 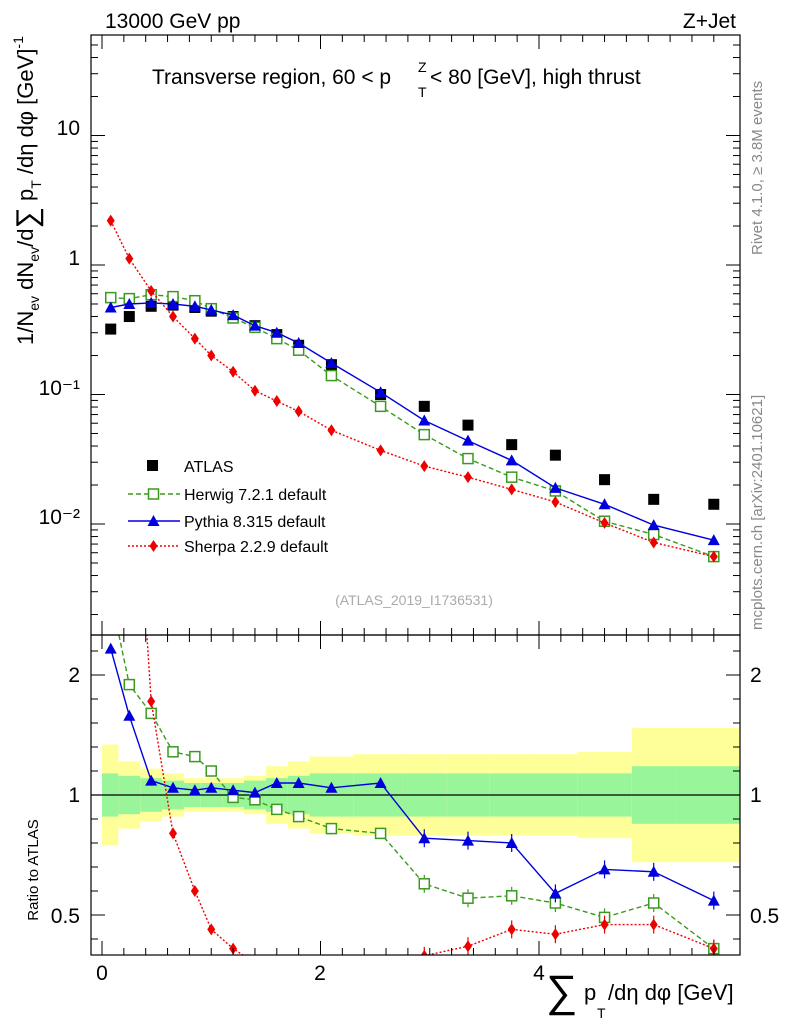 What do you see at coordinates (74, 795) in the screenshot?
I see `ratio-ytick-label-1-left: 1` at bounding box center [74, 795].